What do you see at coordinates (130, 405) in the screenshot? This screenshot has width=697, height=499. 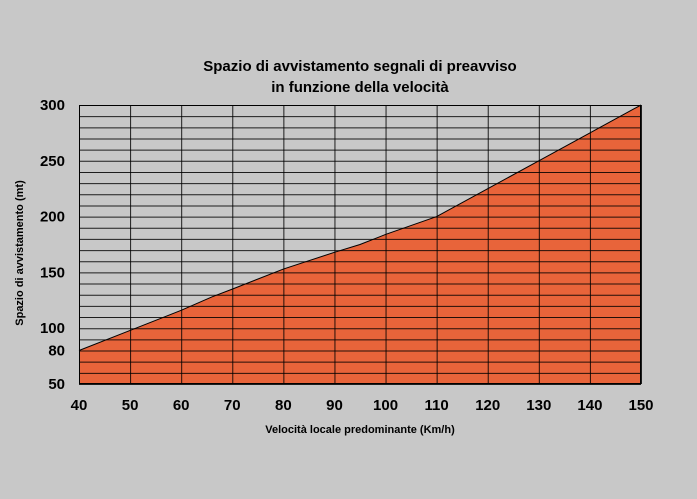 I see `x-tick-label: 50` at bounding box center [130, 405].